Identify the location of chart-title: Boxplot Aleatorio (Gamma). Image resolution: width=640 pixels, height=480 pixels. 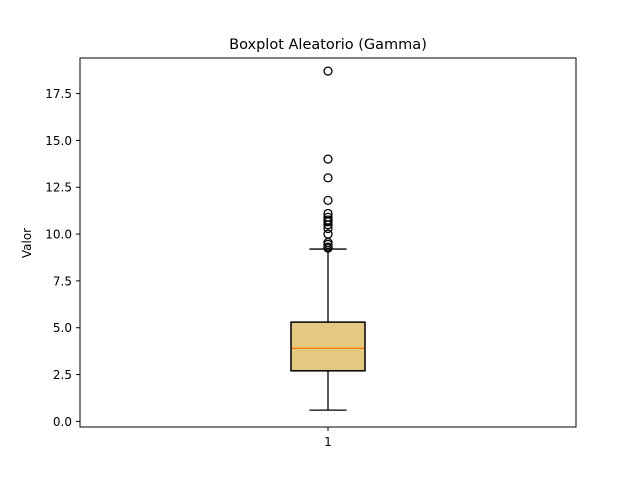
(328, 45).